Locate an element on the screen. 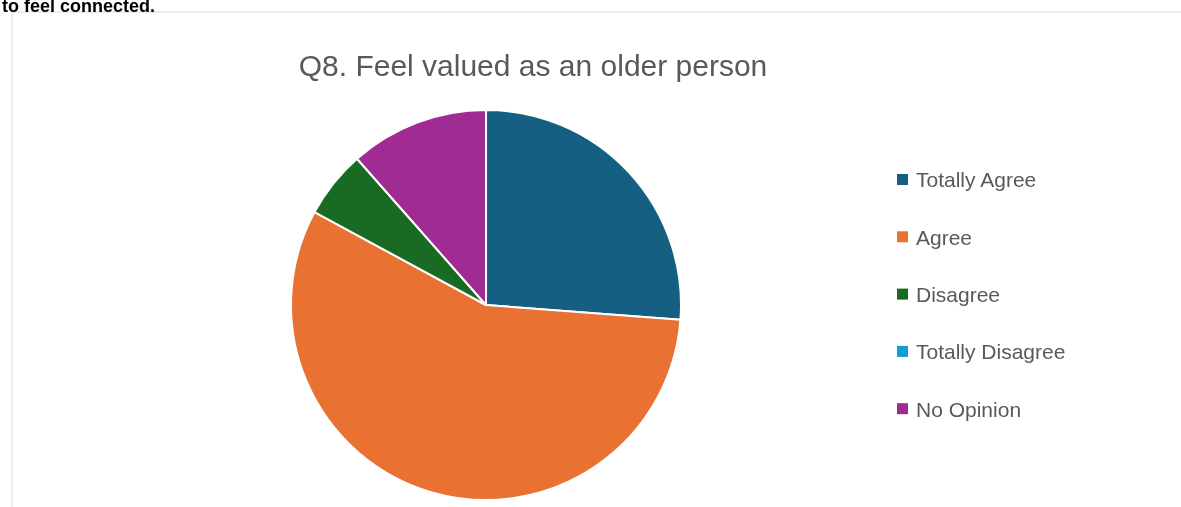 The image size is (1181, 507). legend-label: Agree is located at coordinates (944, 237).